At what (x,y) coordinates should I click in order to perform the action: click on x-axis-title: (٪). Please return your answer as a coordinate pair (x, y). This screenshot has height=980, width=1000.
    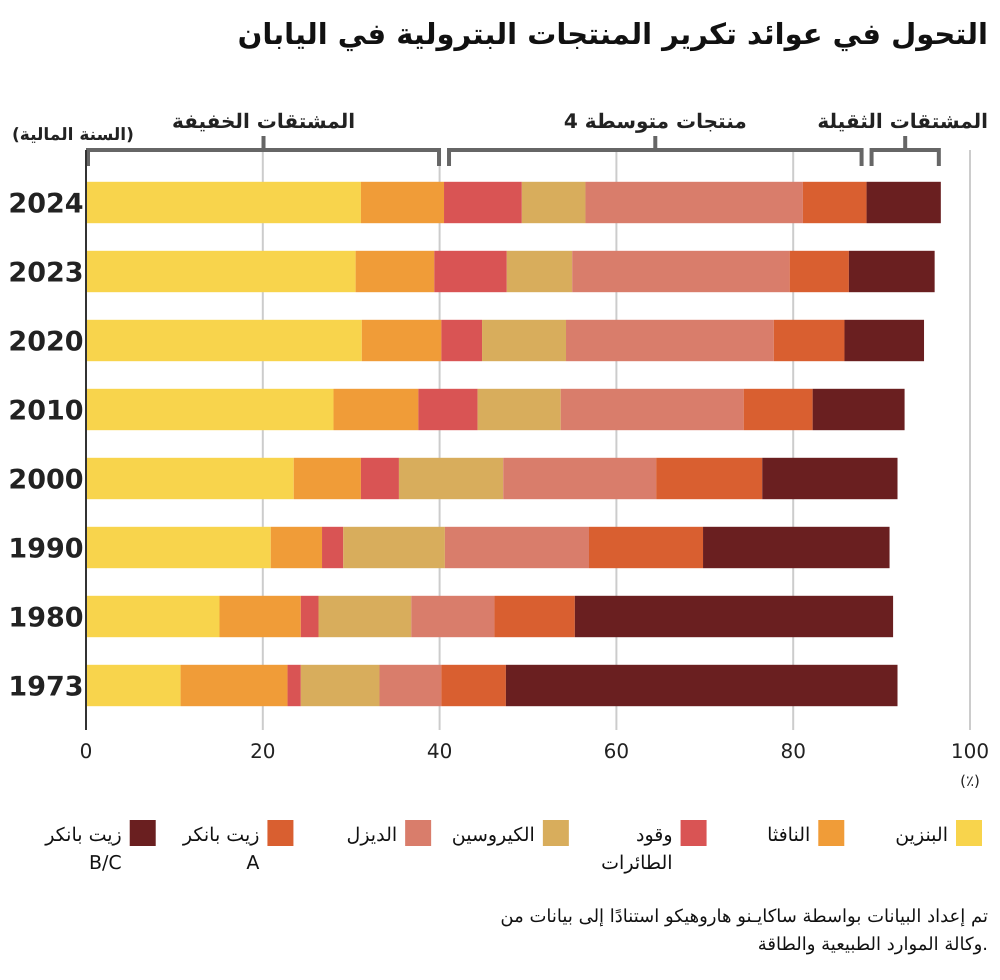
    Looking at the image, I should click on (970, 781).